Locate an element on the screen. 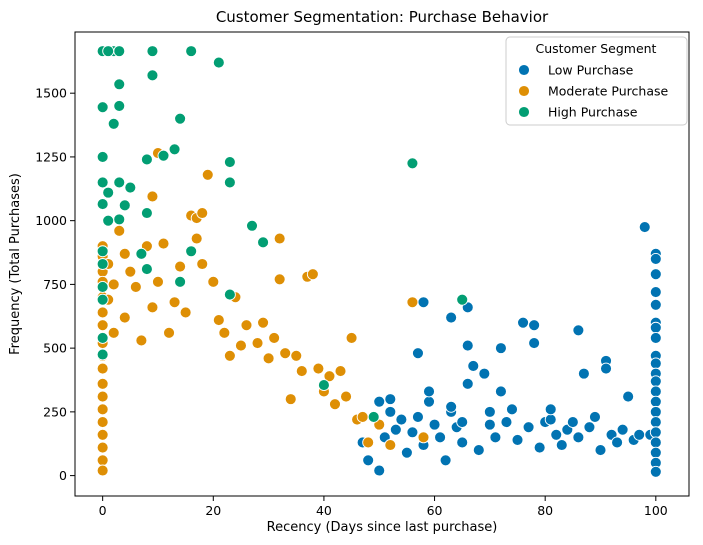  legend-title: Customer Segment is located at coordinates (596, 48).